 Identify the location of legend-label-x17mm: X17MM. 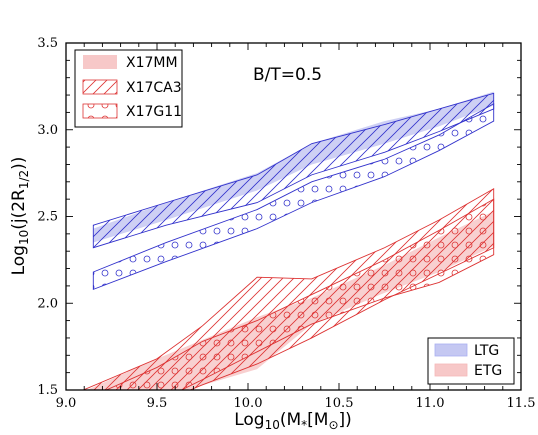
(152, 63).